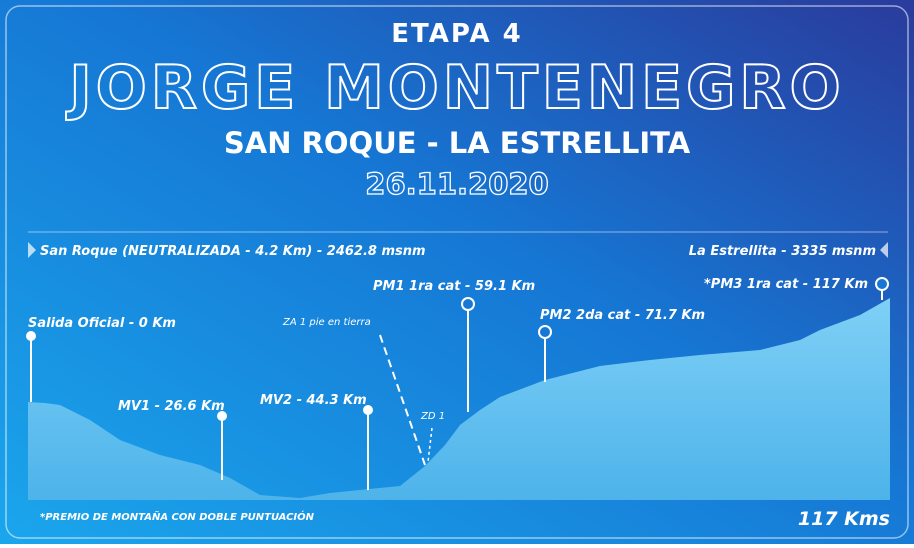 Image resolution: width=914 pixels, height=548 pixels. What do you see at coordinates (457, 34) in the screenshot?
I see `stage: ETAPA 4` at bounding box center [457, 34].